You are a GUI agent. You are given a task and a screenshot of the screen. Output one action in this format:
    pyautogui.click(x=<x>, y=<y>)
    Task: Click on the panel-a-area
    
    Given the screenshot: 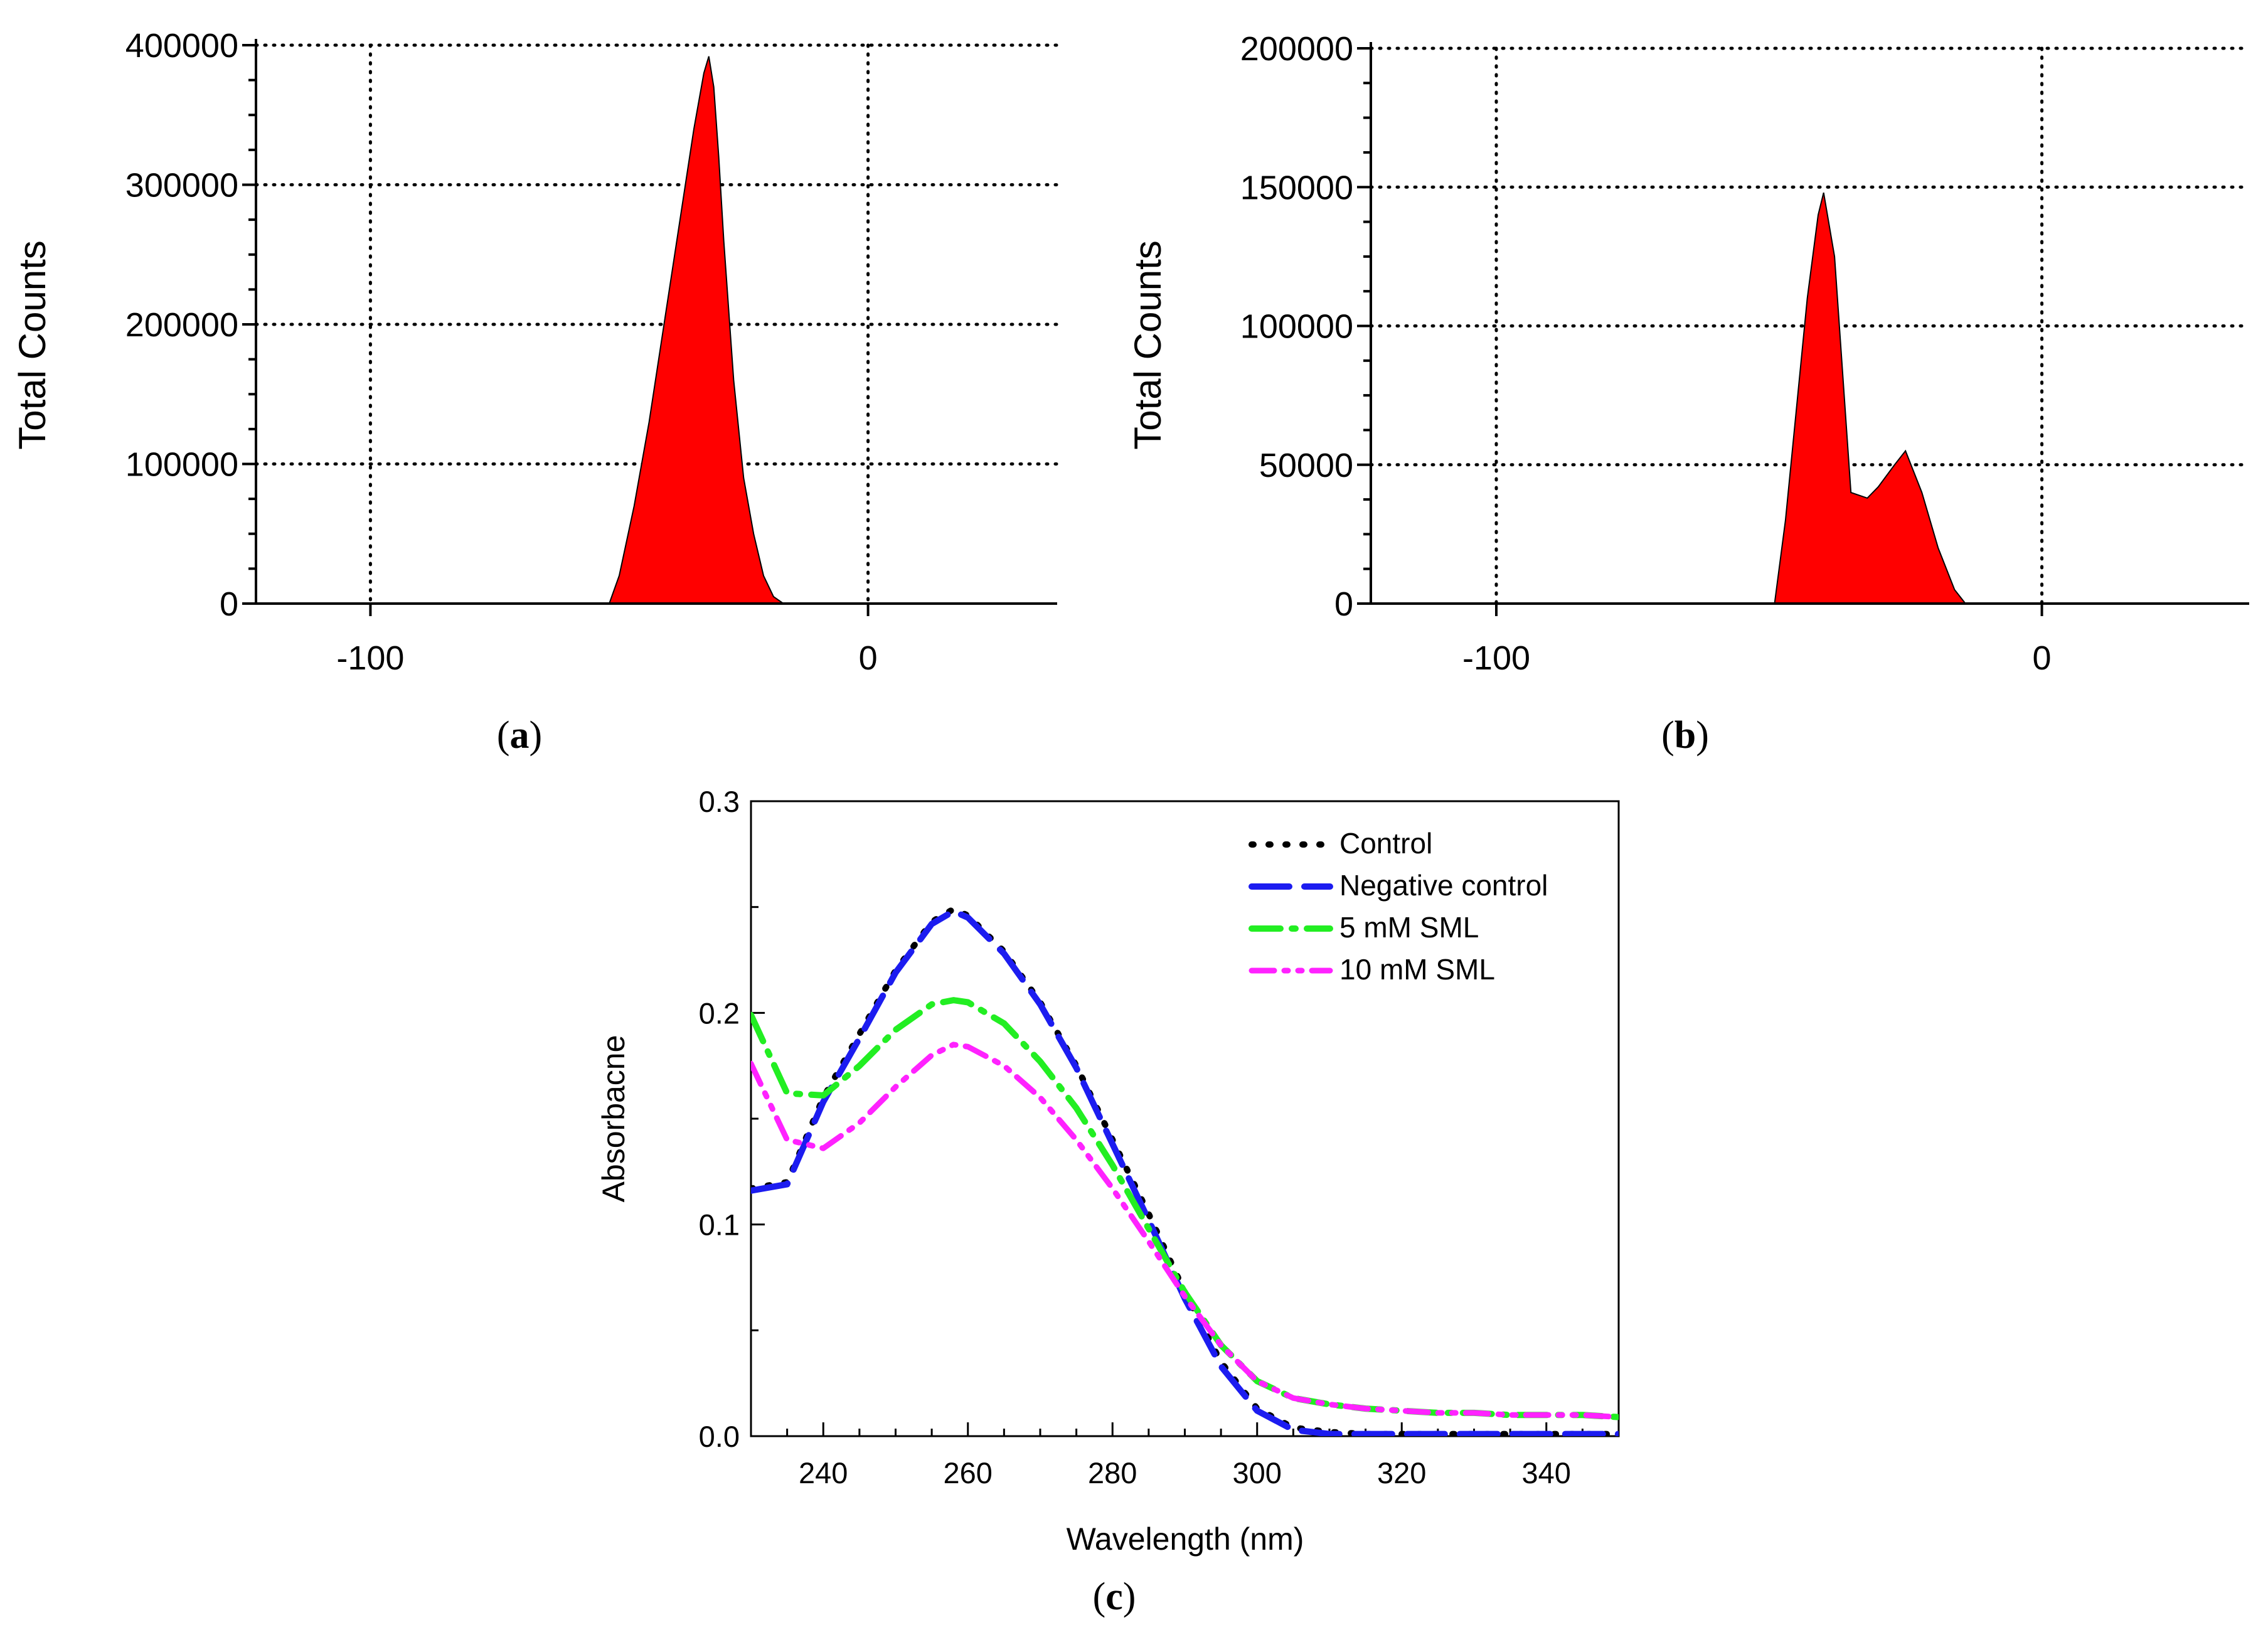 What is the action you would take?
    pyautogui.click(x=520, y=330)
    